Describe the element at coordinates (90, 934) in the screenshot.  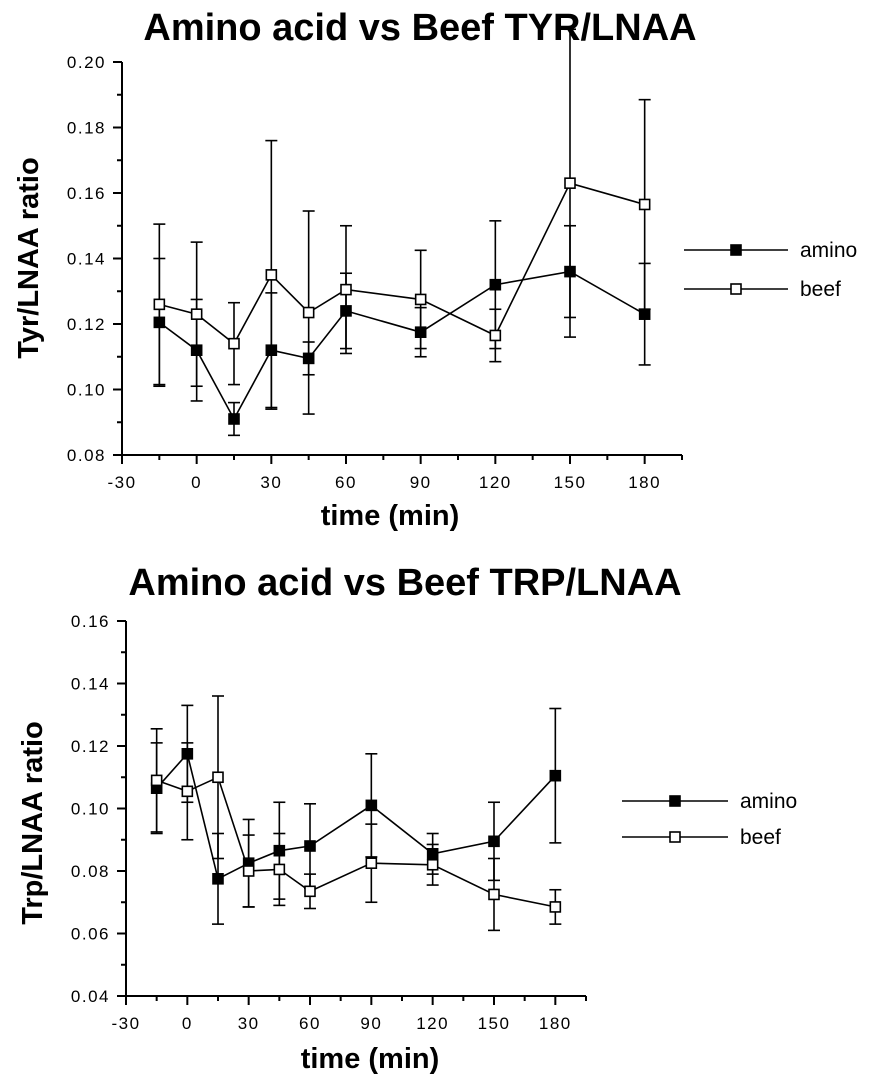
I see `y-tick-label: 0.06` at that location.